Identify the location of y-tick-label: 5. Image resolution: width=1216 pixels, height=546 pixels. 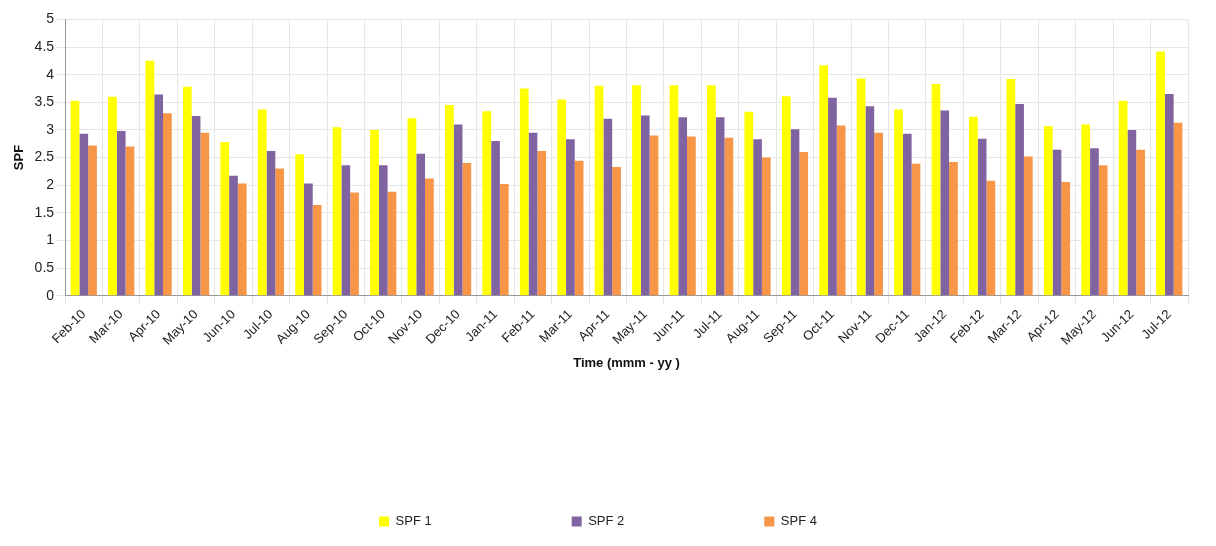
(50, 18).